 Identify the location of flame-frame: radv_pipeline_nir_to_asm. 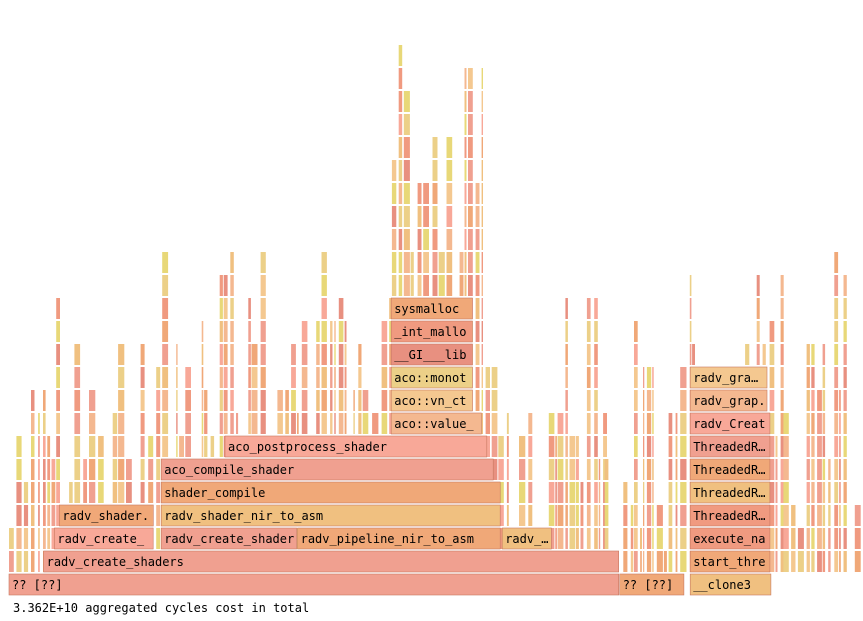
(399, 538).